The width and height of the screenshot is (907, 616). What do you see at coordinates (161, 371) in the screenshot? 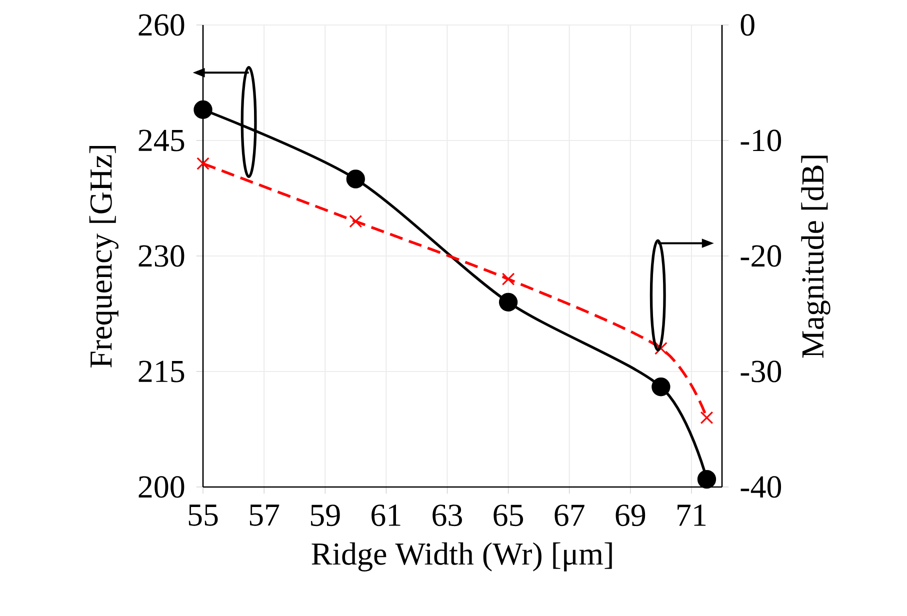
I see `y-tick-label: 215` at bounding box center [161, 371].